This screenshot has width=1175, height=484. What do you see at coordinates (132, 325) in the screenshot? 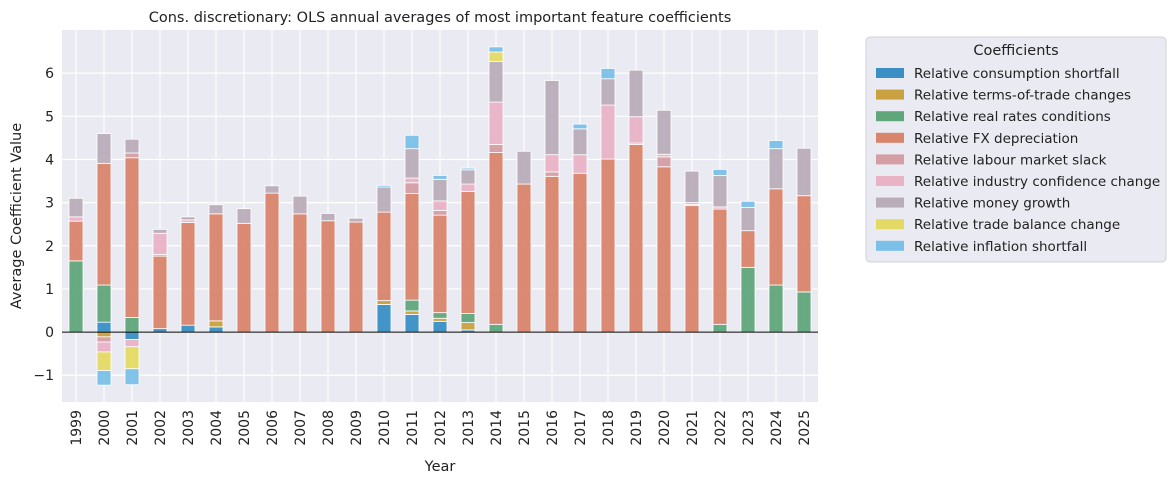
I see `bar-segment-2001-s2` at bounding box center [132, 325].